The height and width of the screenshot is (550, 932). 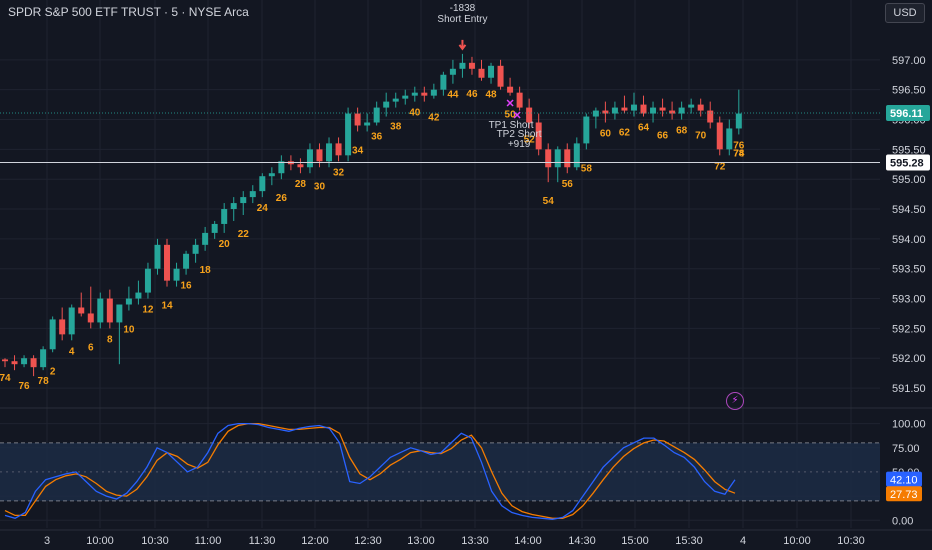 What do you see at coordinates (47, 541) in the screenshot?
I see `time-tick-label: 3` at bounding box center [47, 541].